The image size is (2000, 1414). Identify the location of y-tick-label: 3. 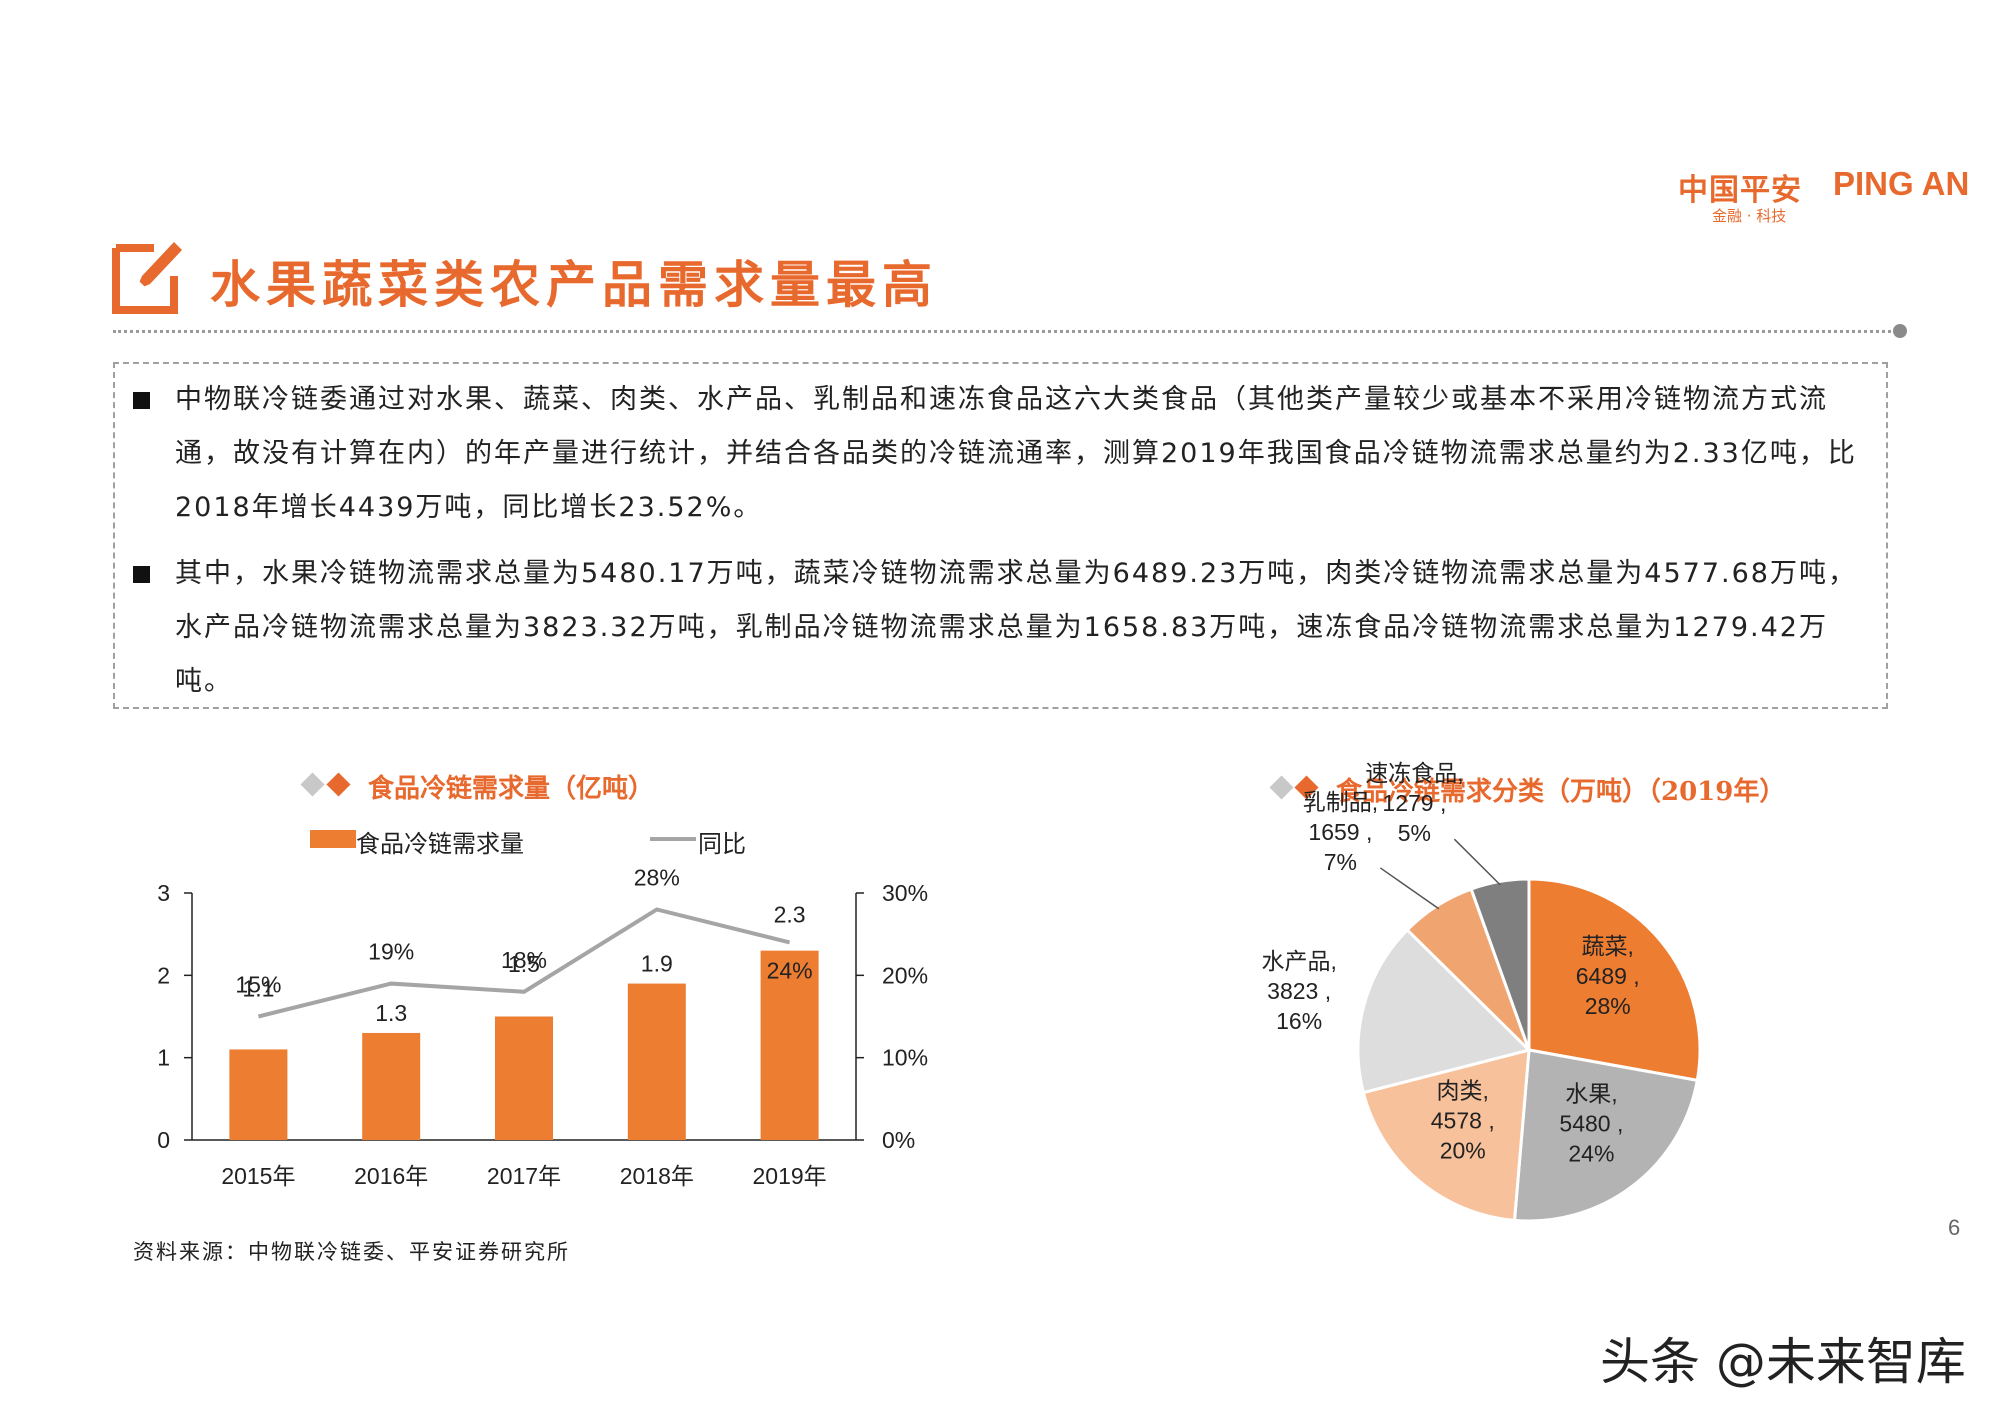
(163, 893).